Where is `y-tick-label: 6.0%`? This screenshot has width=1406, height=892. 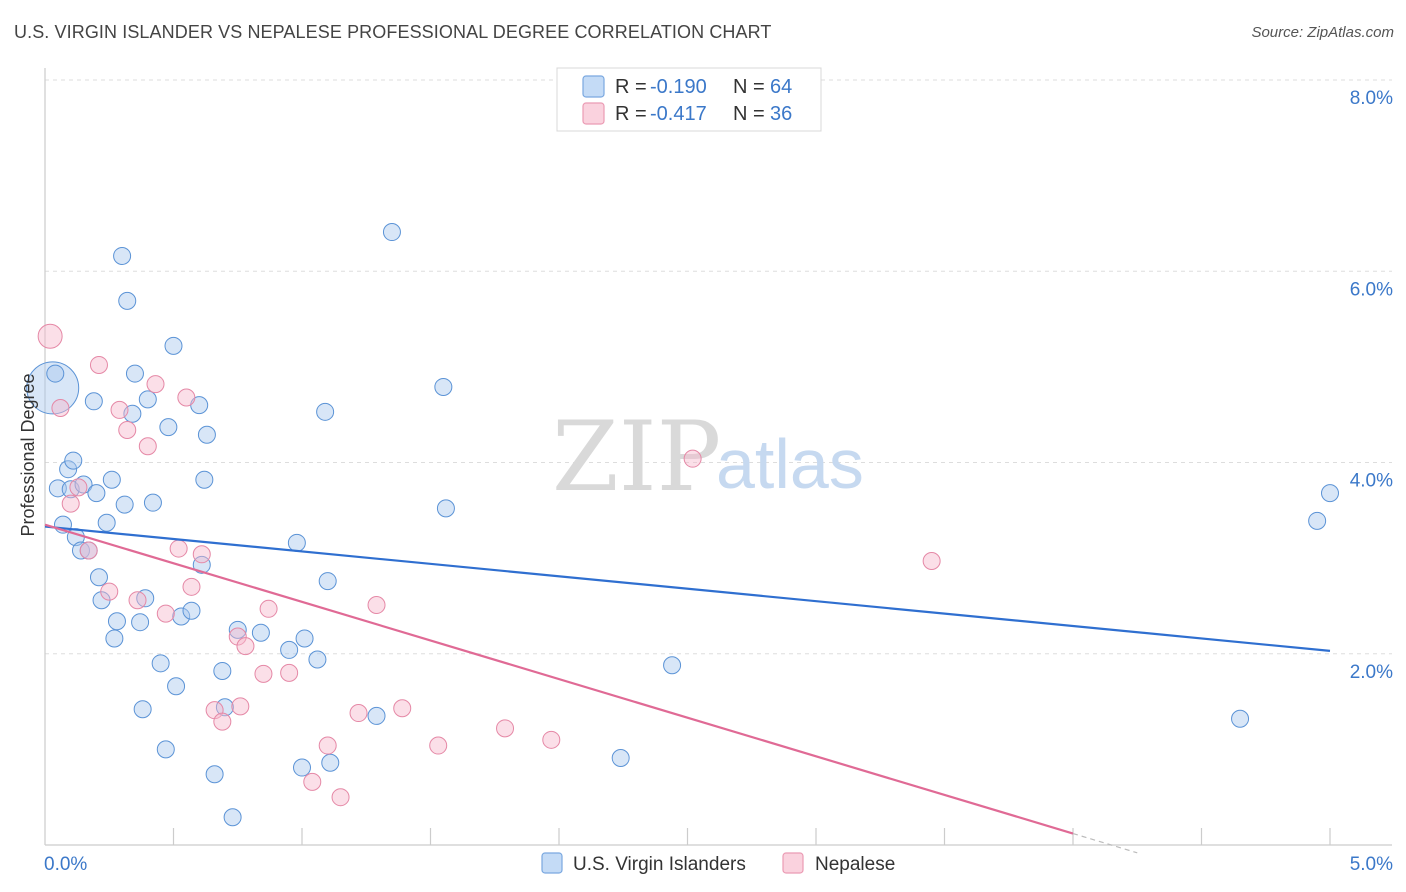
y-tick-label: 6.0% is located at coordinates (1371, 289).